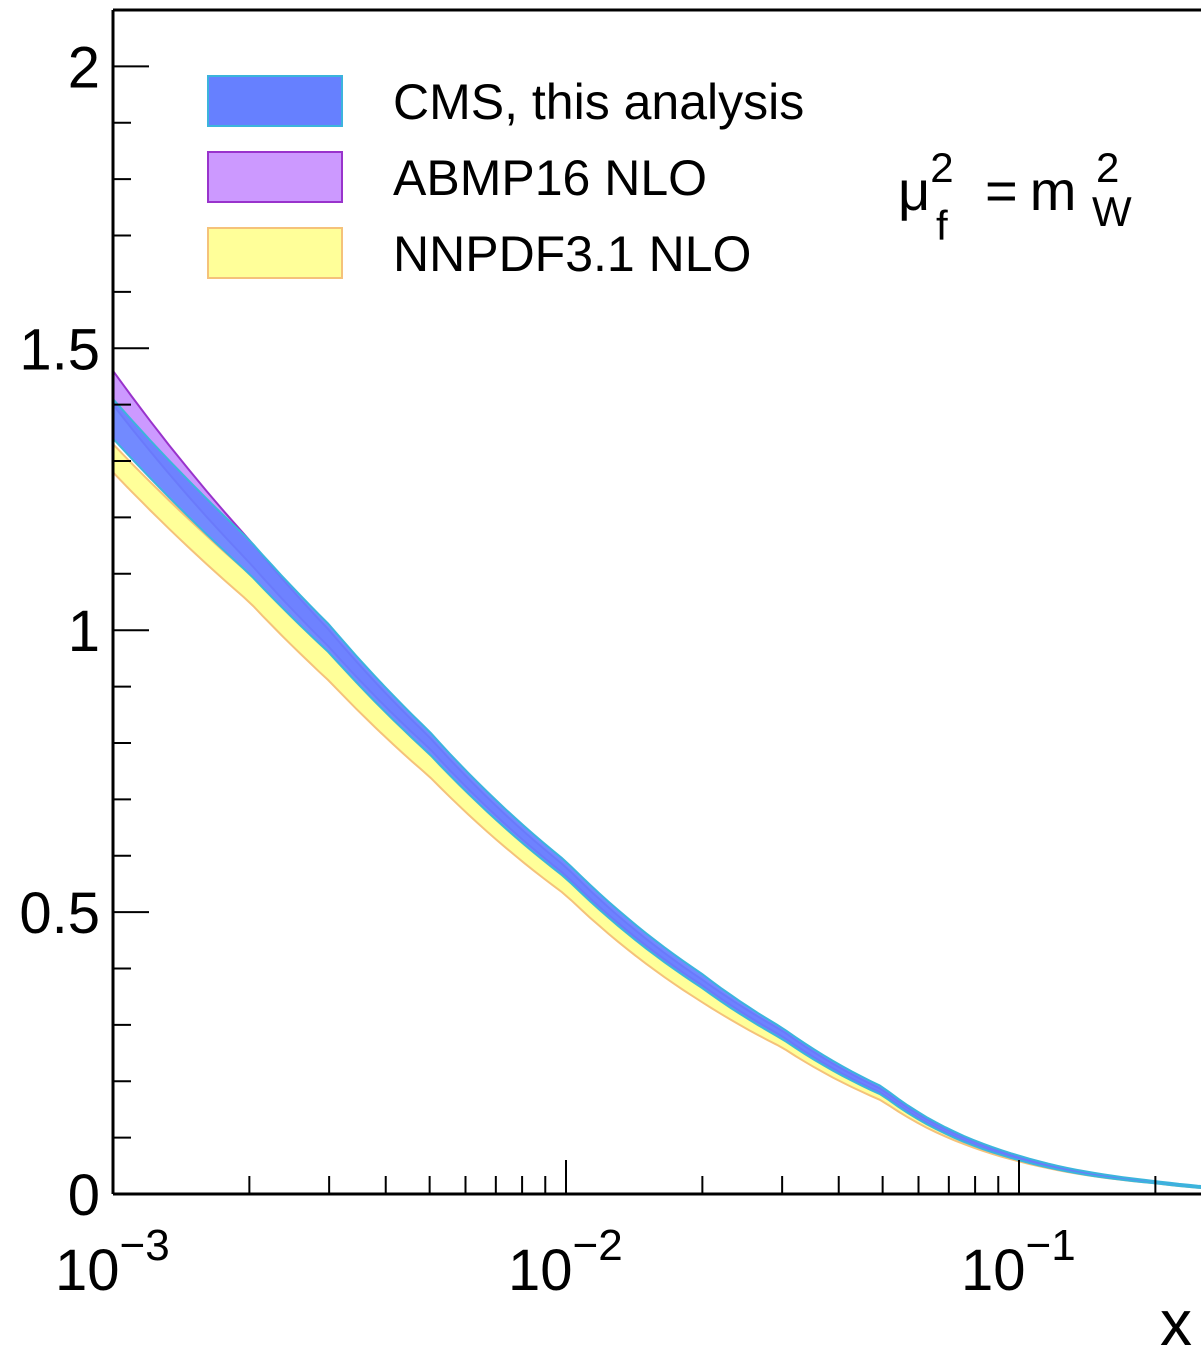  Describe the element at coordinates (112, 1262) in the screenshot. I see `x-tick-label: 10⁻³` at that location.